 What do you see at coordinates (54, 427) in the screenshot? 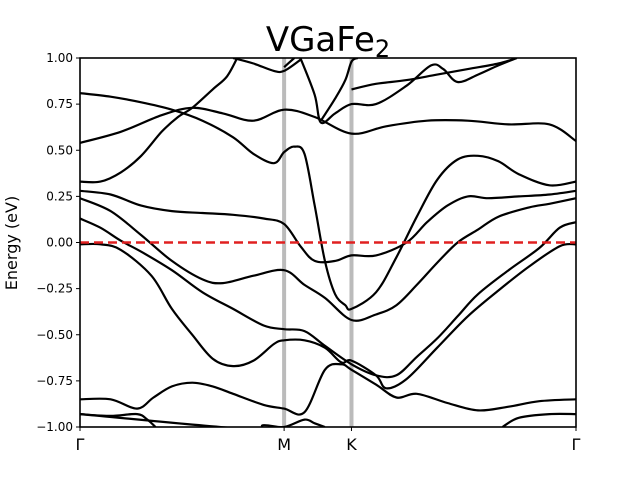
I see `y-tick-label: −1.00` at bounding box center [54, 427].